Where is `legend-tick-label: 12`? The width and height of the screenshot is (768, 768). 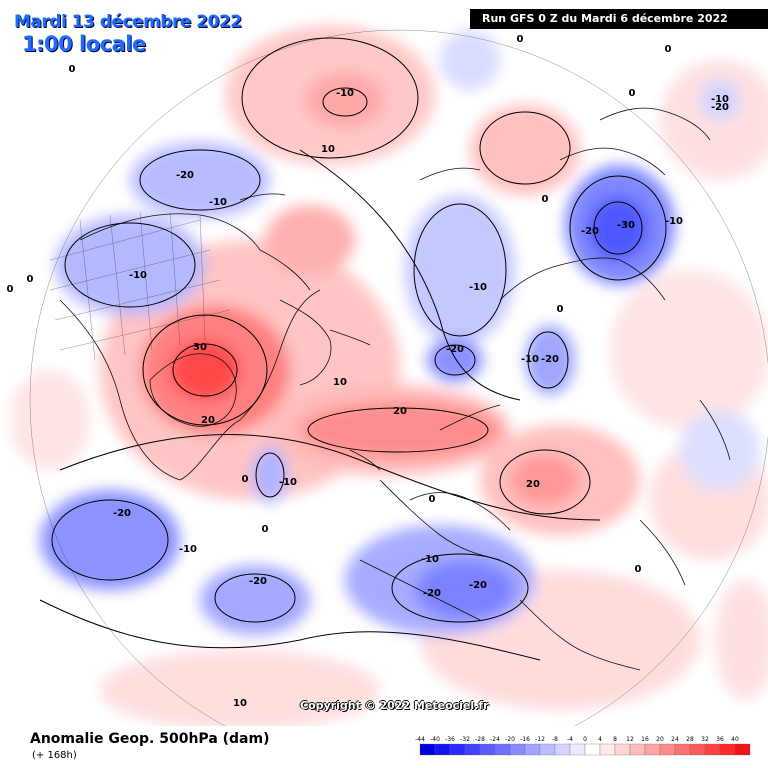 legend-tick-label: 12 is located at coordinates (630, 739).